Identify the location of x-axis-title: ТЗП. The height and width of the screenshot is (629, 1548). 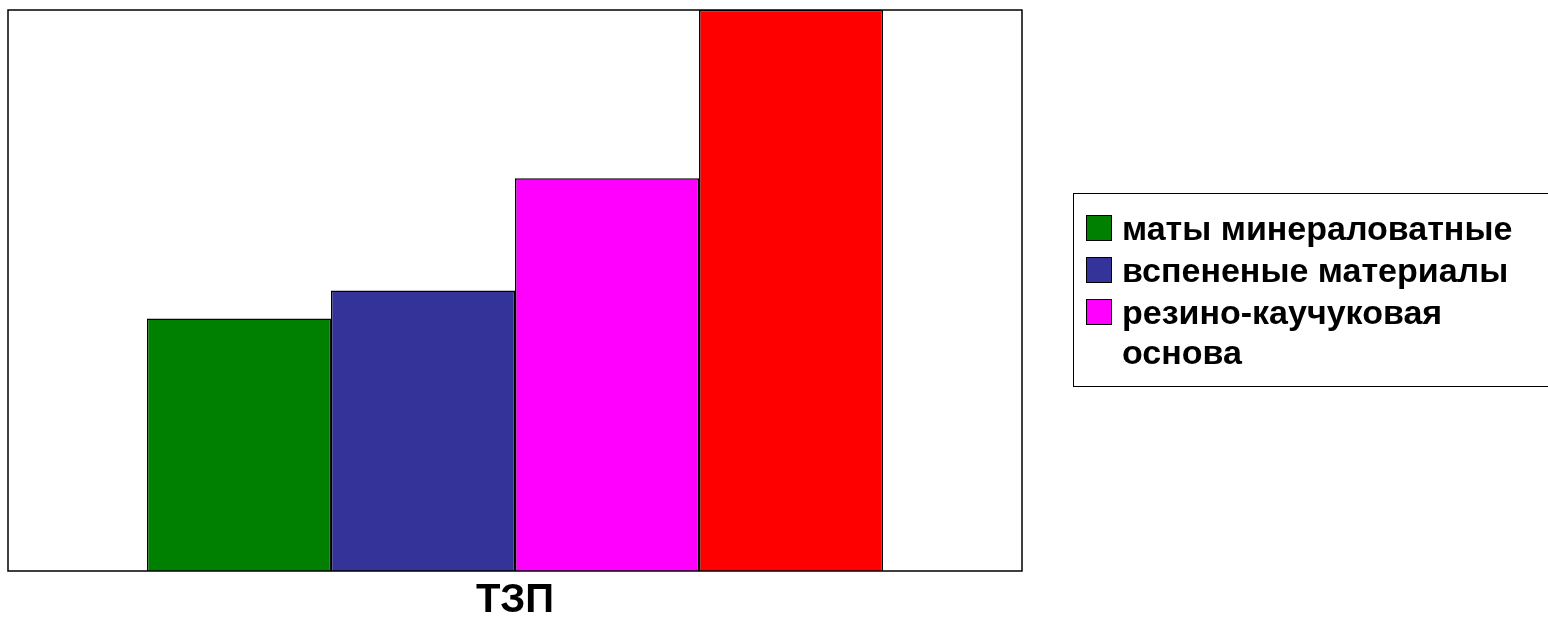
(515, 598).